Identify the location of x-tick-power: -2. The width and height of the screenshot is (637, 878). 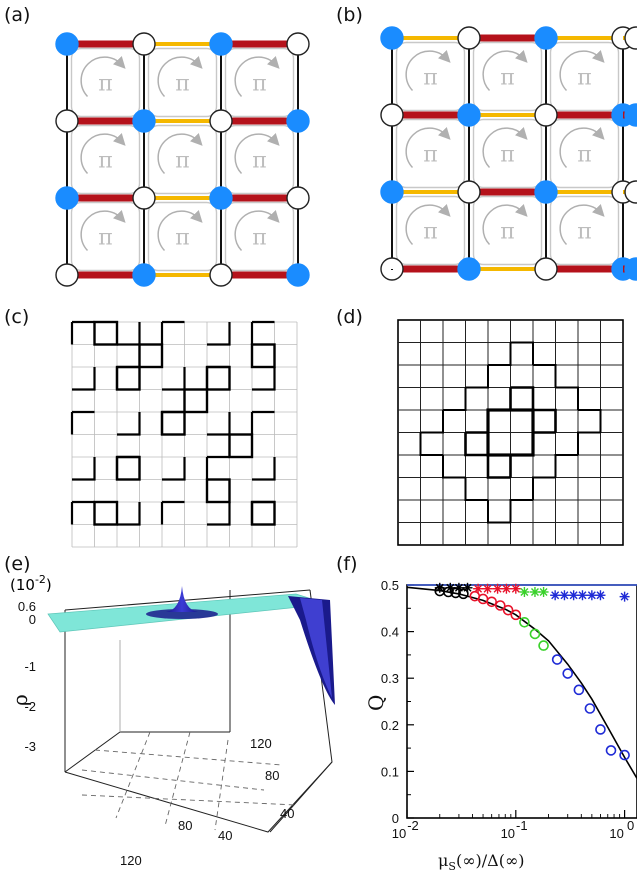
(413, 825).